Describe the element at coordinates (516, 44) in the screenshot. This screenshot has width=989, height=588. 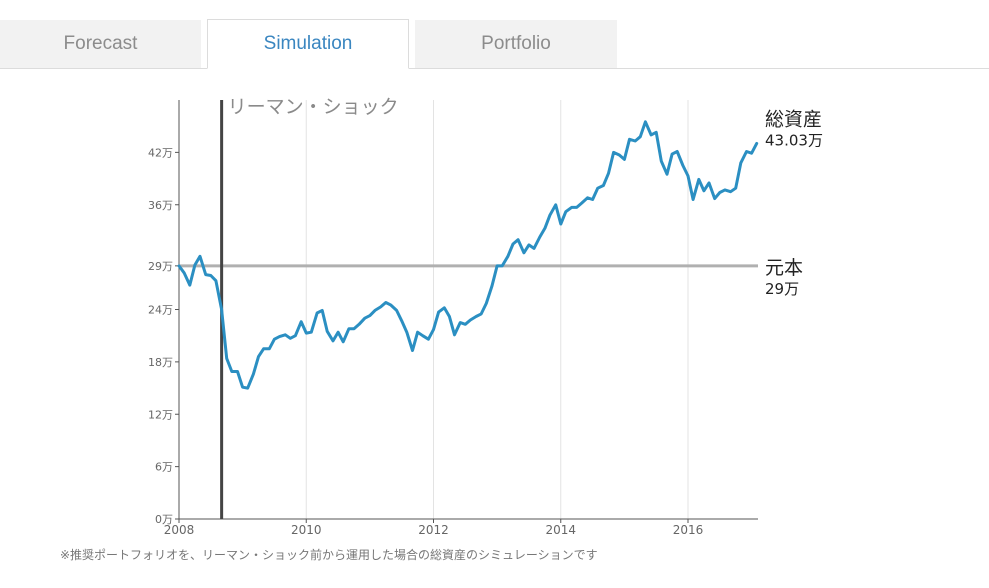
I see `tab-portfolio: Portfolio` at that location.